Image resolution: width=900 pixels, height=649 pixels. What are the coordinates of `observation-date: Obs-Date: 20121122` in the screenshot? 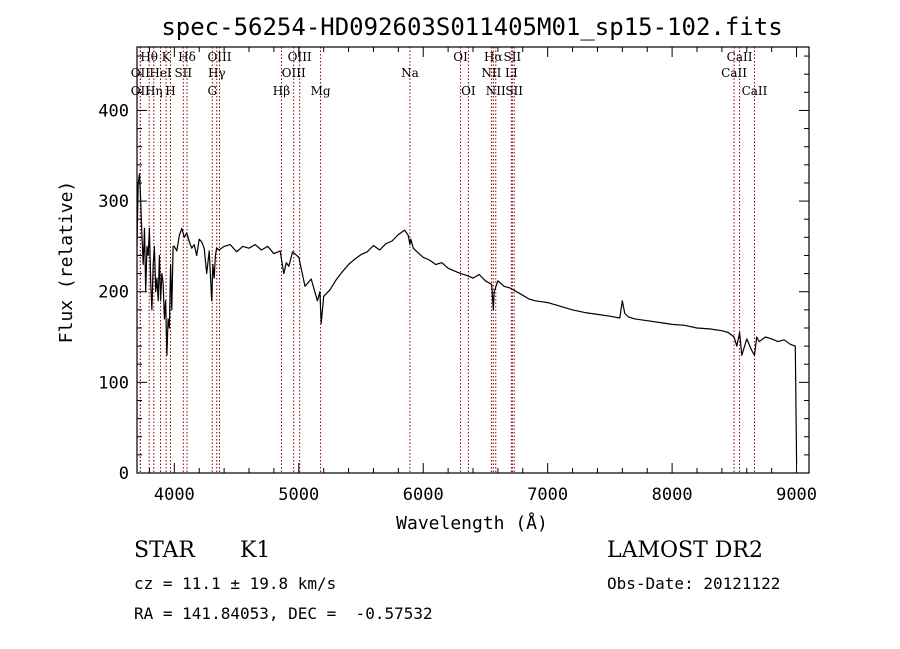 It's located at (694, 583).